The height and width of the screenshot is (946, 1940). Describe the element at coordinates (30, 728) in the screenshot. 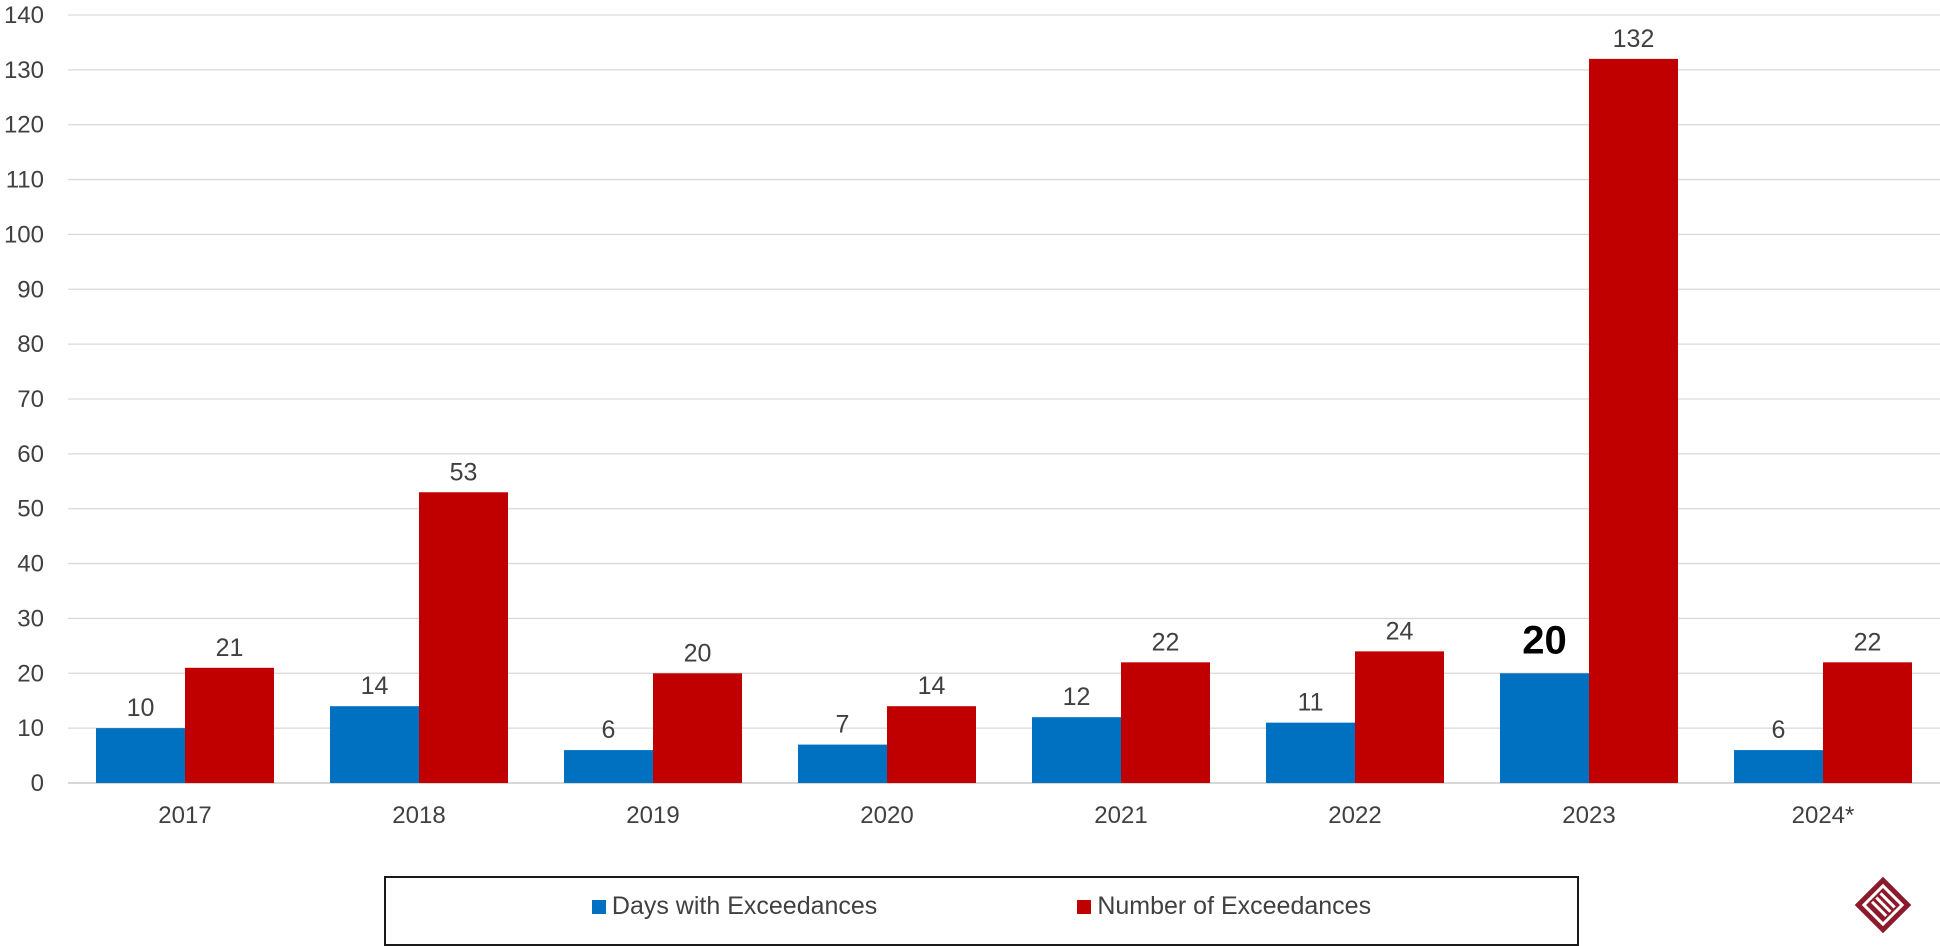

I see `y-tick-label: 10` at that location.